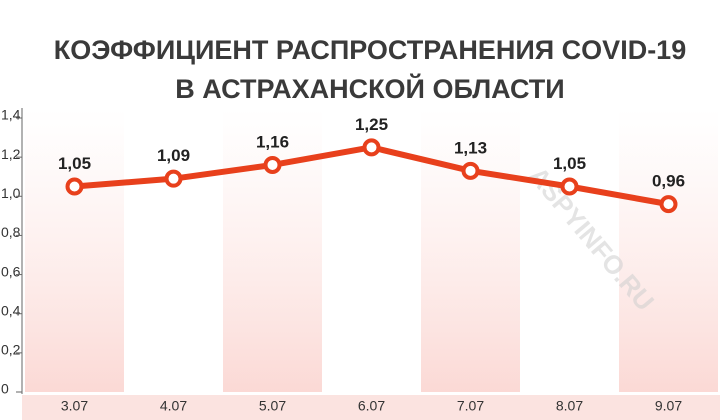 This screenshot has width=720, height=420. I want to click on y-tick-label: 0,8, so click(11, 232).